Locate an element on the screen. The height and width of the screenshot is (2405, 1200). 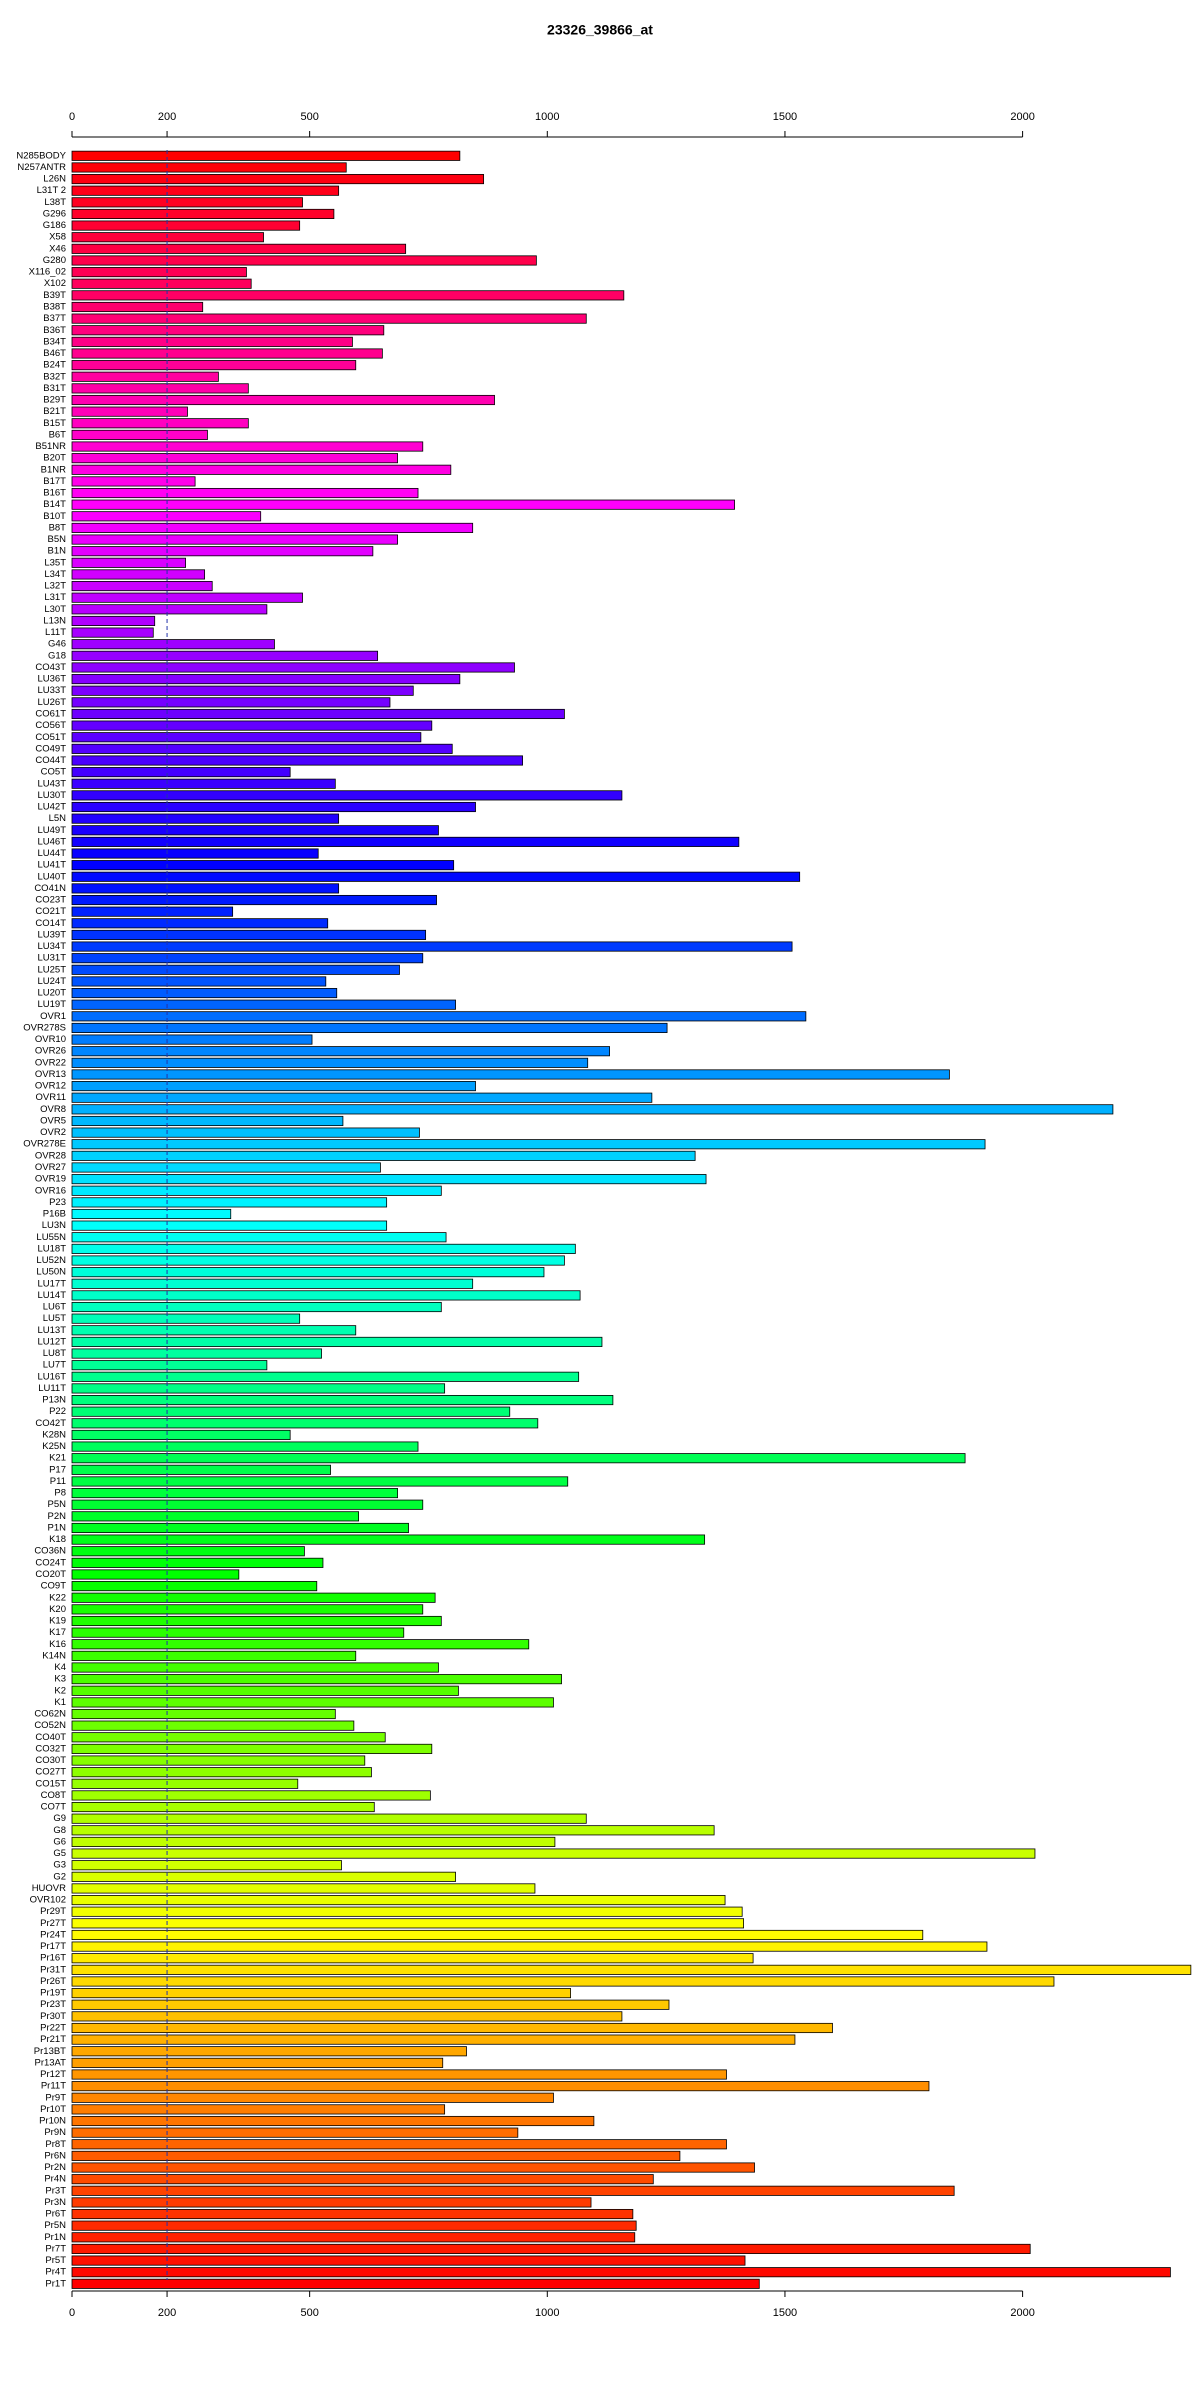
y-tick-label: LU6T is located at coordinates (54, 1307).